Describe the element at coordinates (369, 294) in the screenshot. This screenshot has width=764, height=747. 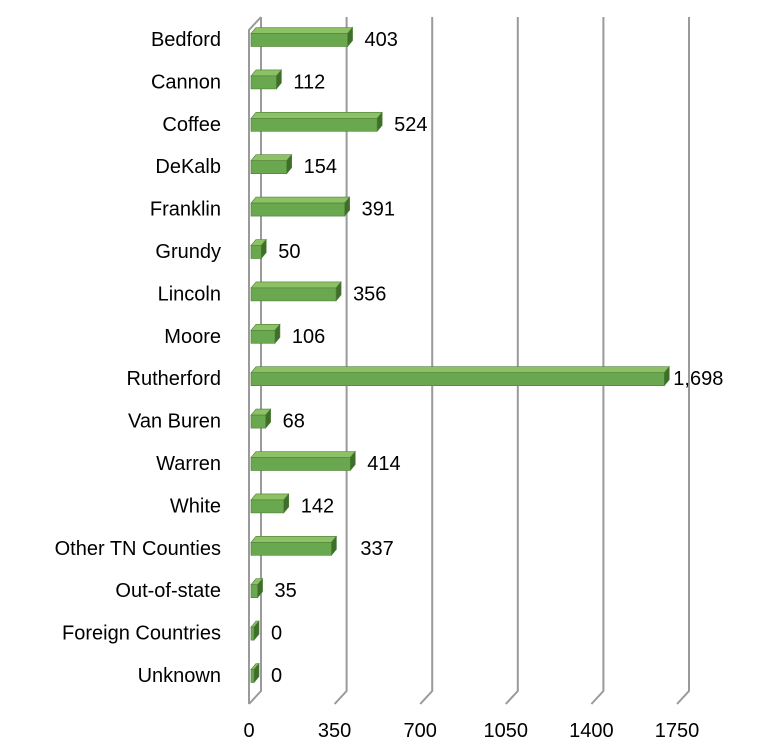
I see `value-label: 356` at that location.